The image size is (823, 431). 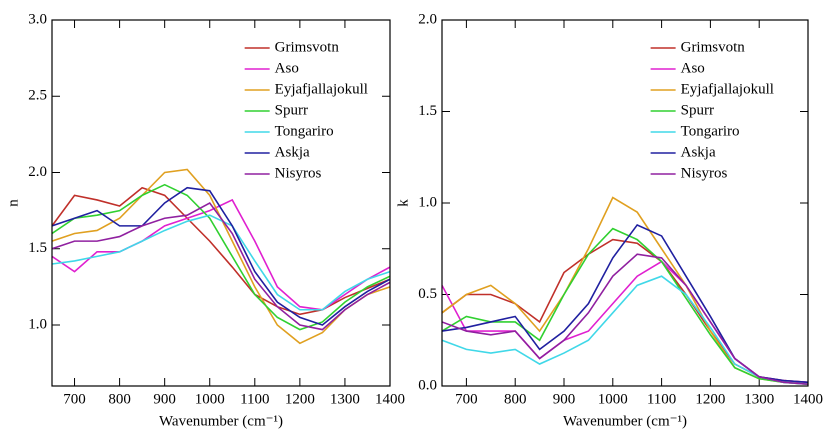 I want to click on y-tick-label: 0.5, so click(x=427, y=294).